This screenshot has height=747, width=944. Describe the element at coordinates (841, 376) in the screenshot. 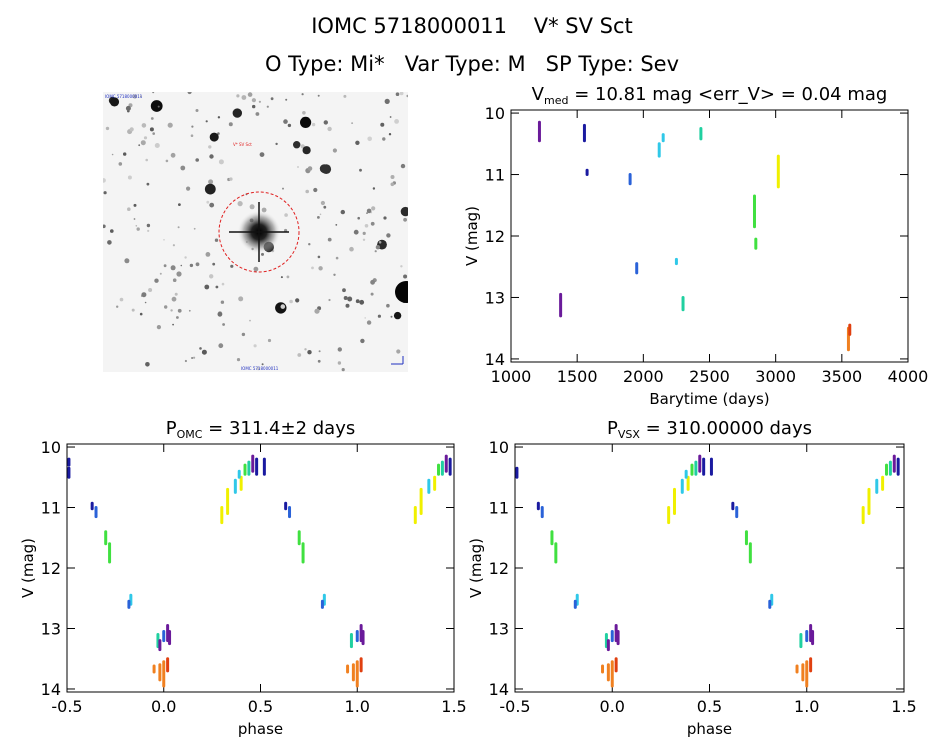

I see `x-tick-label: 3500` at that location.